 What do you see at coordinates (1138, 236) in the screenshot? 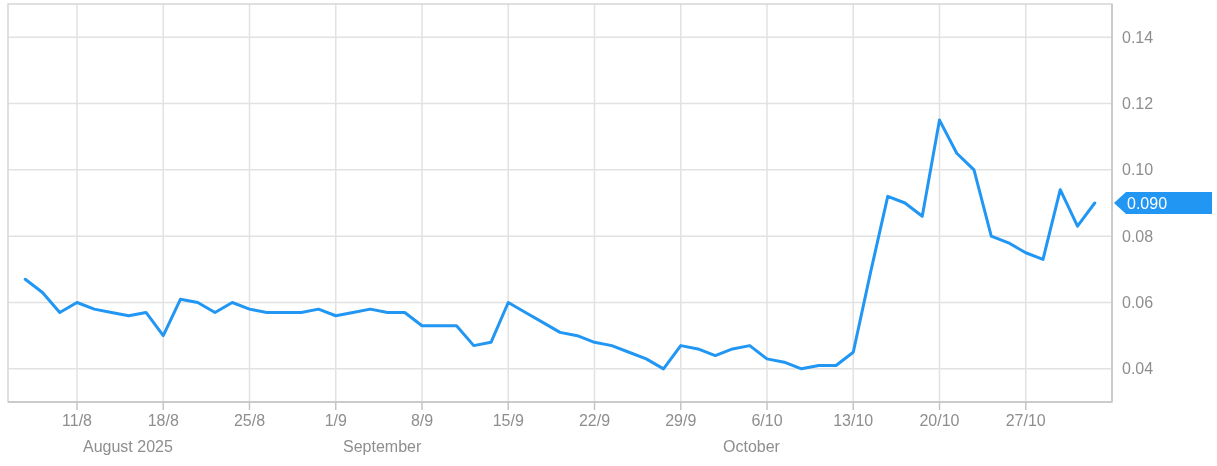
I see `y-tick-label: 0.08` at bounding box center [1138, 236].